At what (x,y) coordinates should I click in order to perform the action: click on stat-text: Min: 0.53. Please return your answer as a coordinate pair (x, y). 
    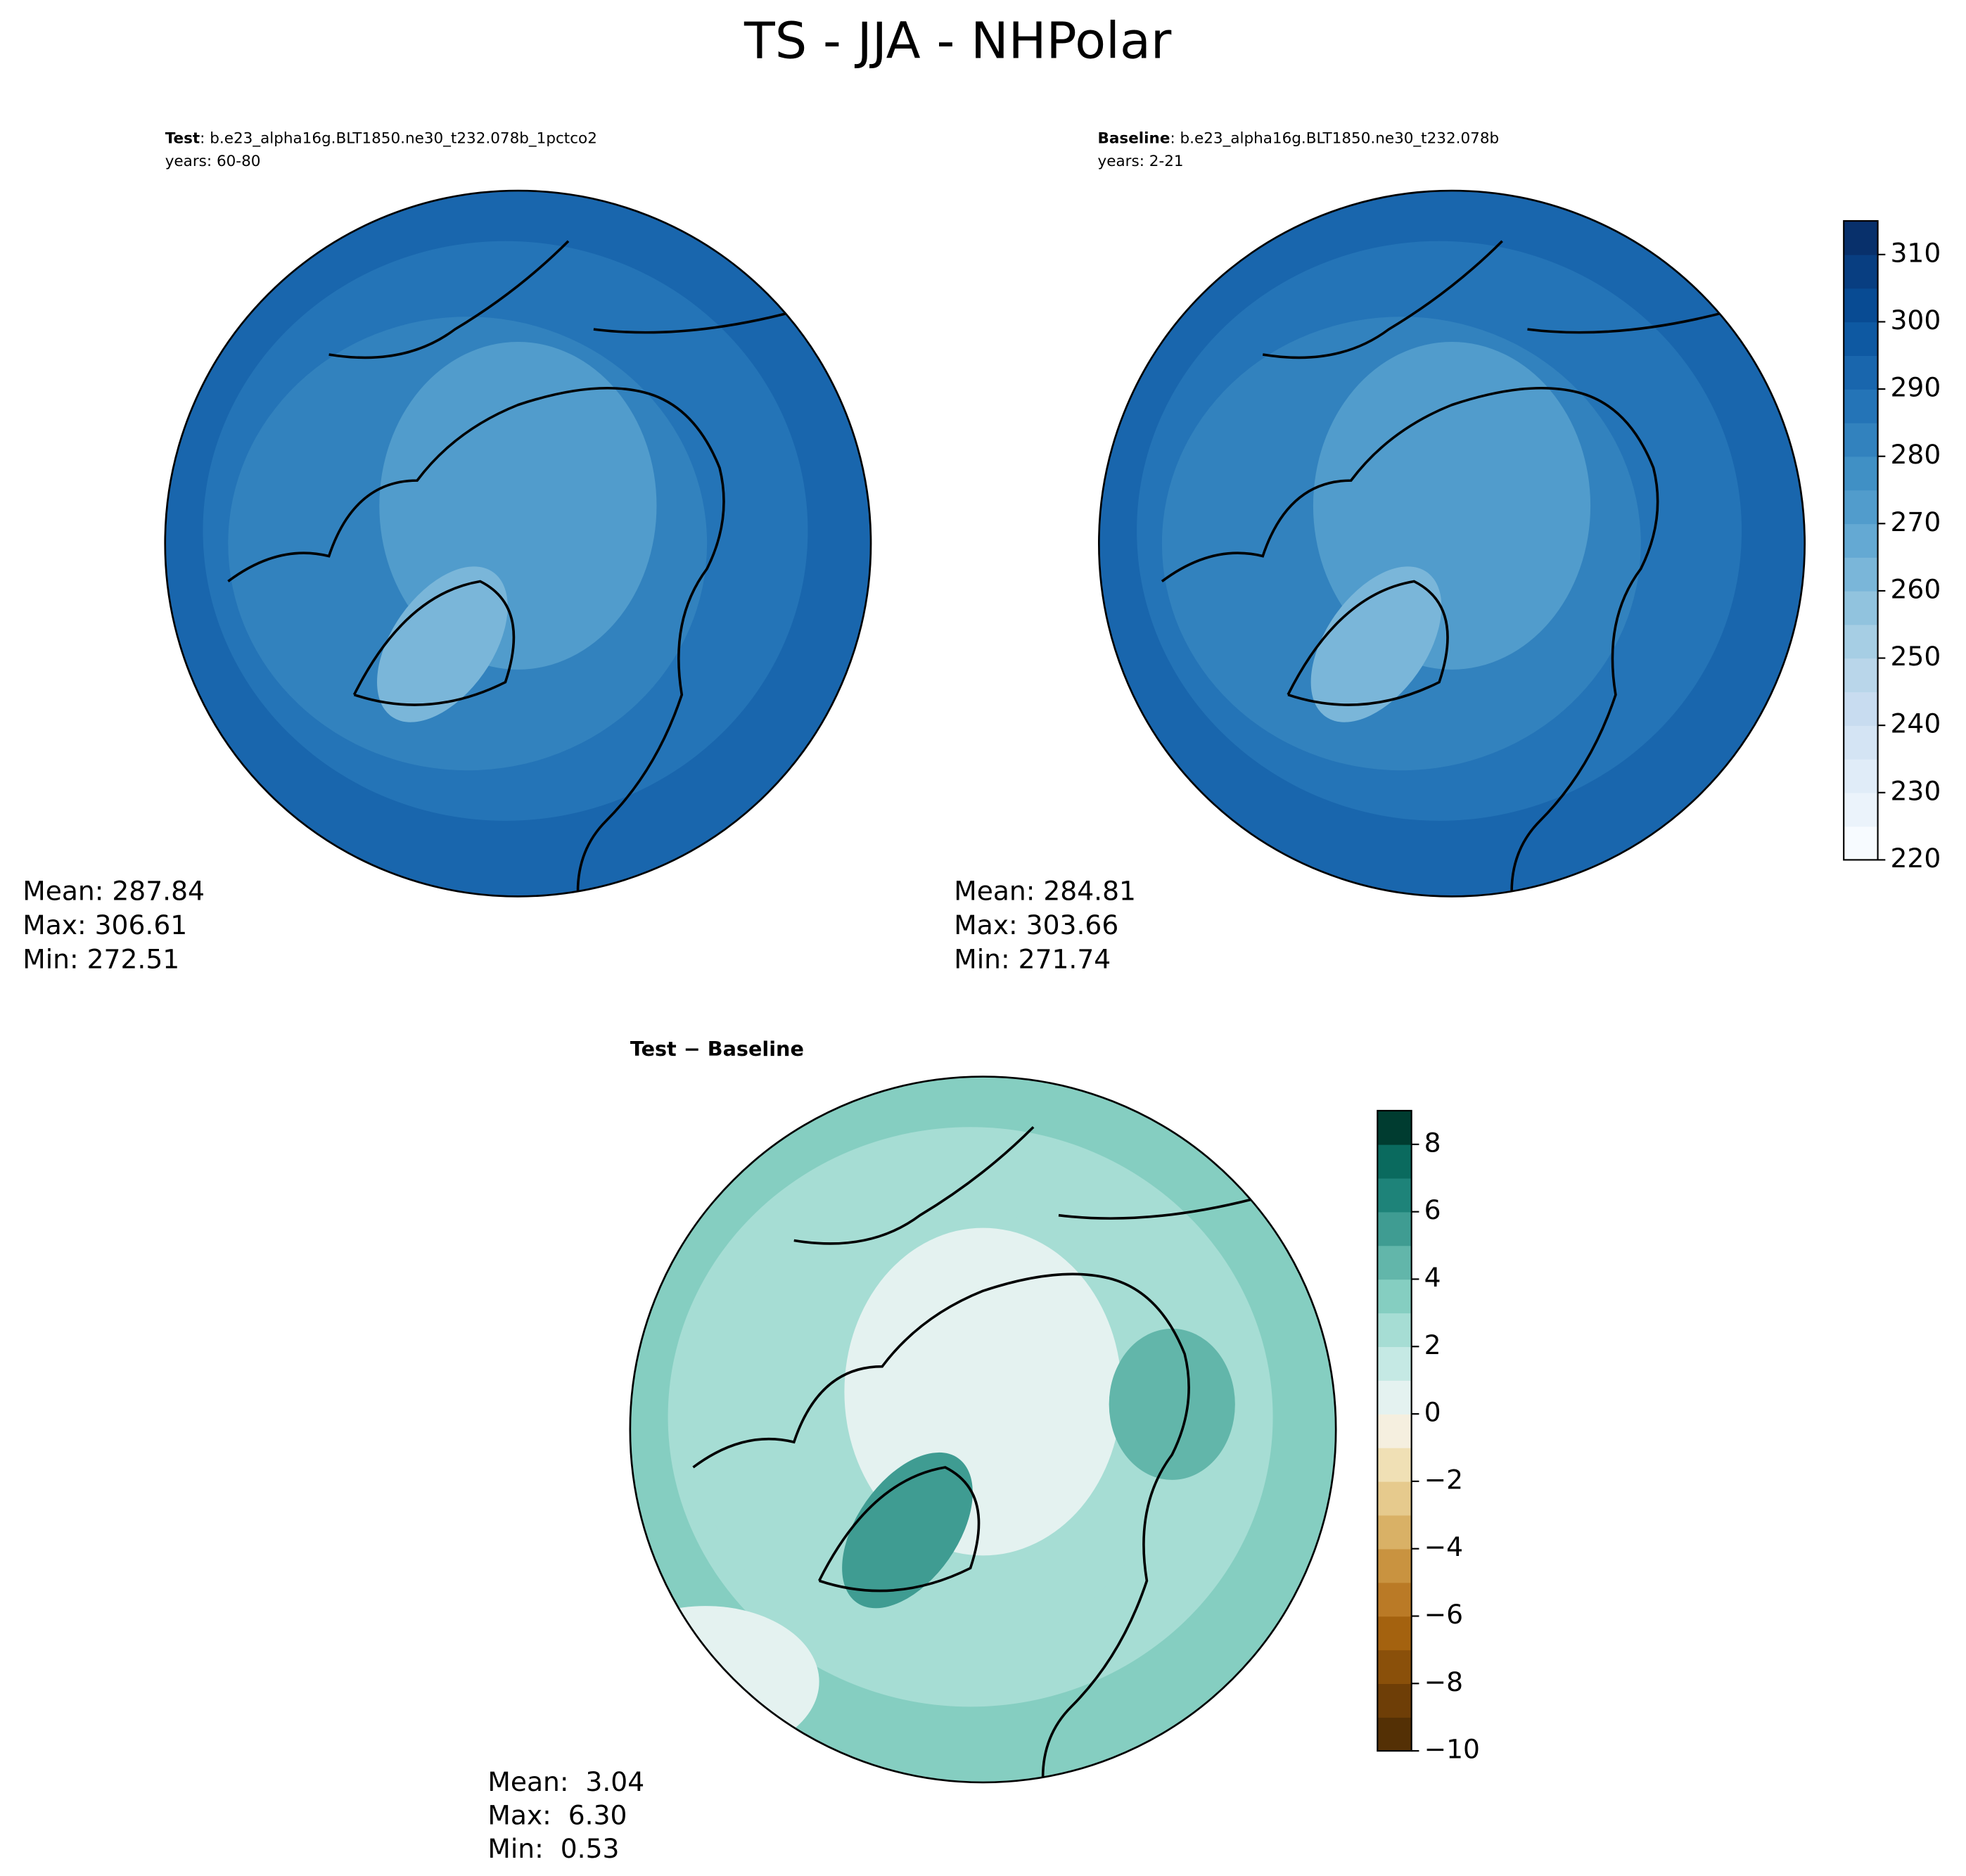
    Looking at the image, I should click on (553, 1848).